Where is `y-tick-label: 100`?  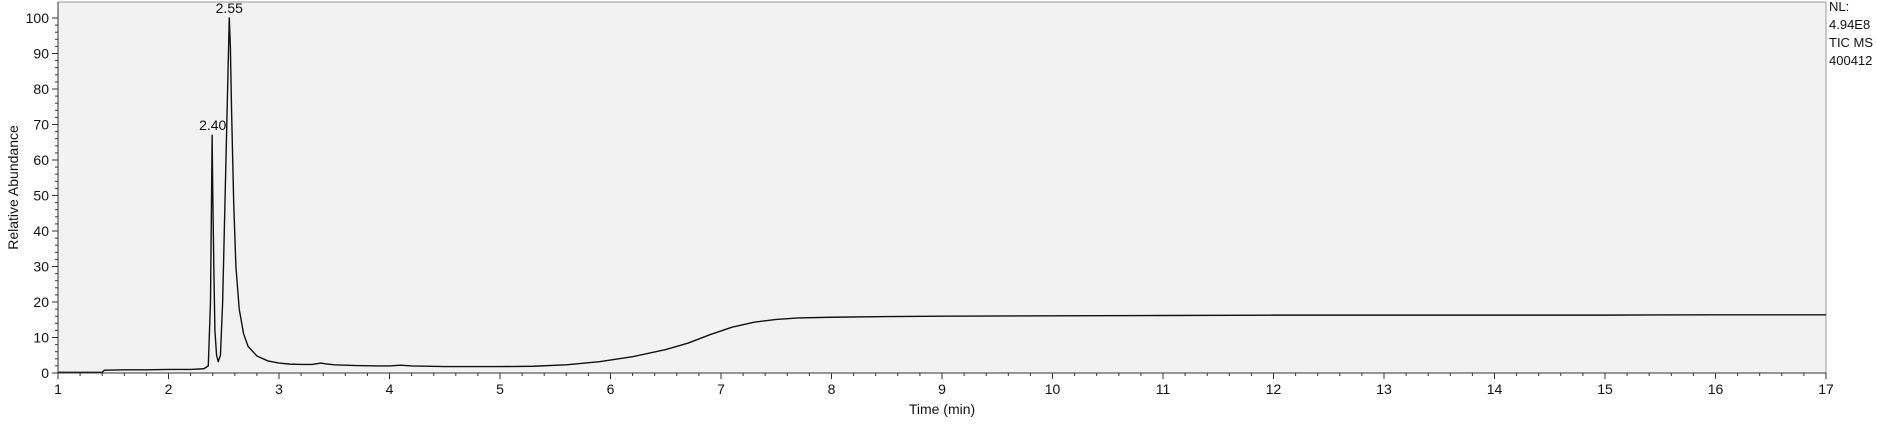
y-tick-label: 100 is located at coordinates (38, 18).